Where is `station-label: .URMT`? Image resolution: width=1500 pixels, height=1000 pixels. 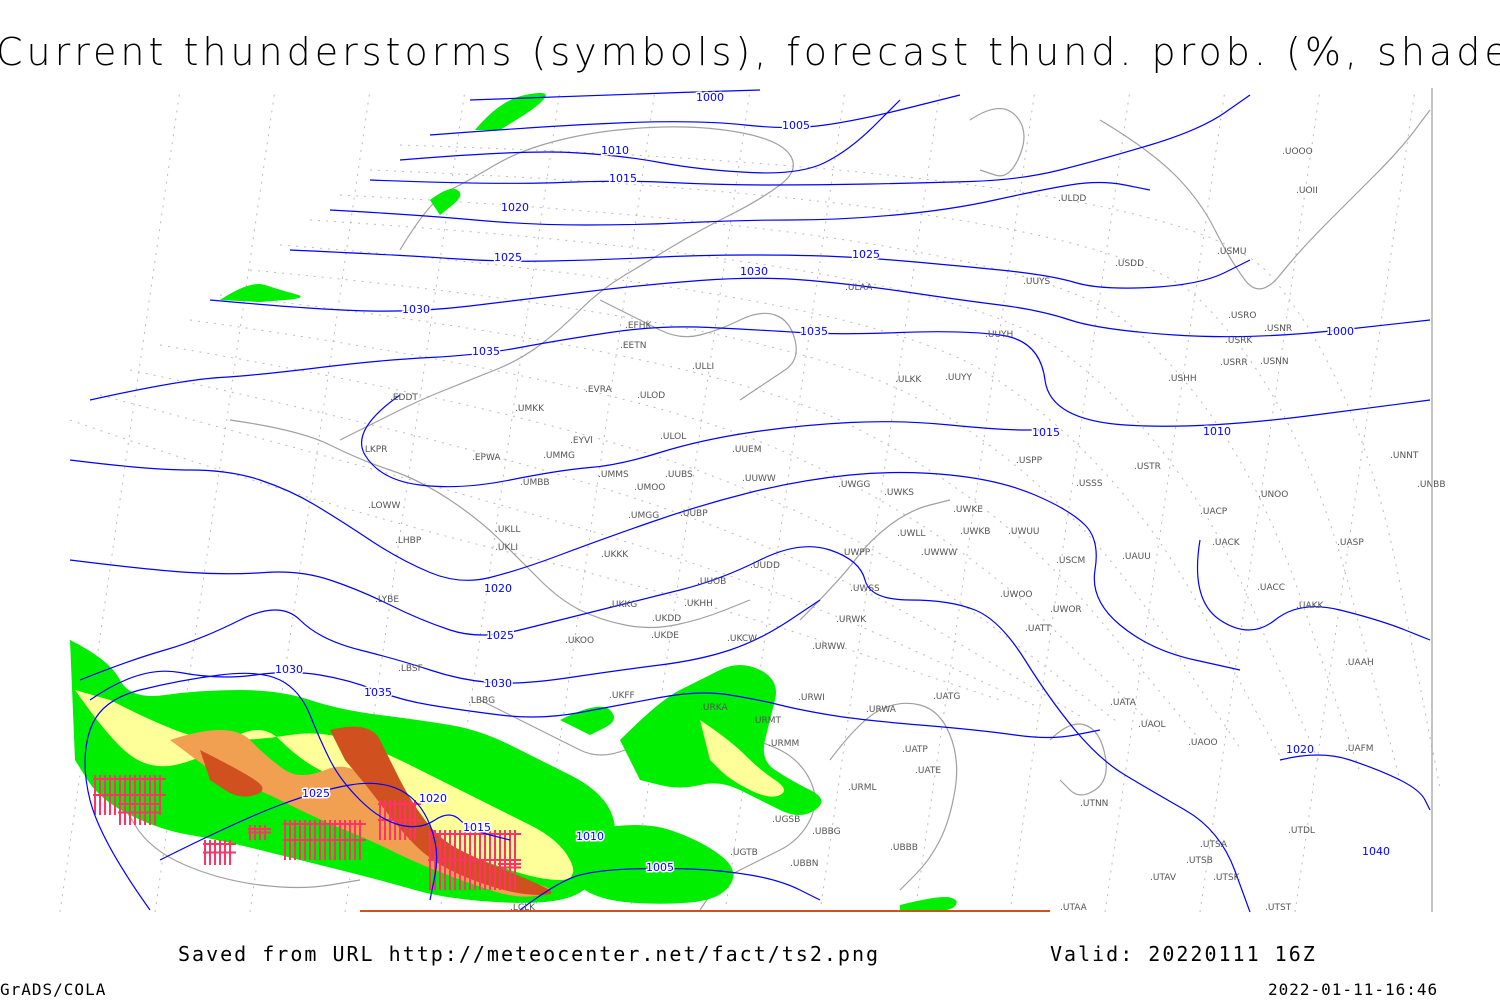
station-label: .URMT is located at coordinates (766, 721).